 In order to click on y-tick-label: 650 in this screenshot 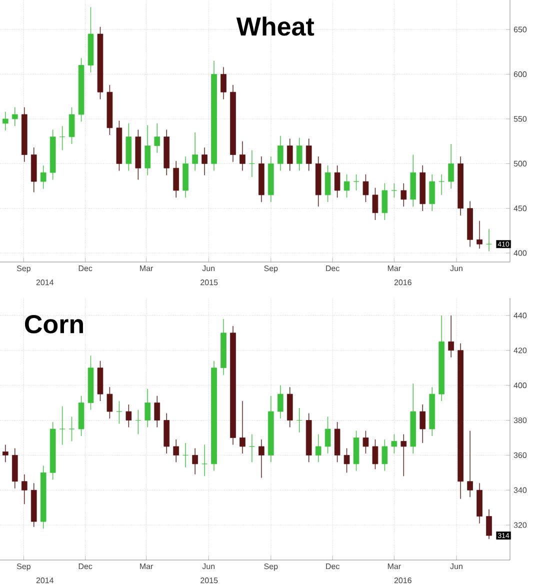, I will do `click(520, 29)`.